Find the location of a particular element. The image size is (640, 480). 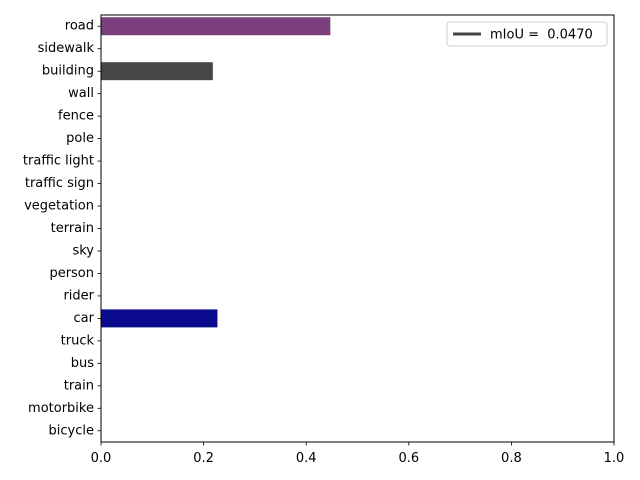

bar-road is located at coordinates (216, 26).